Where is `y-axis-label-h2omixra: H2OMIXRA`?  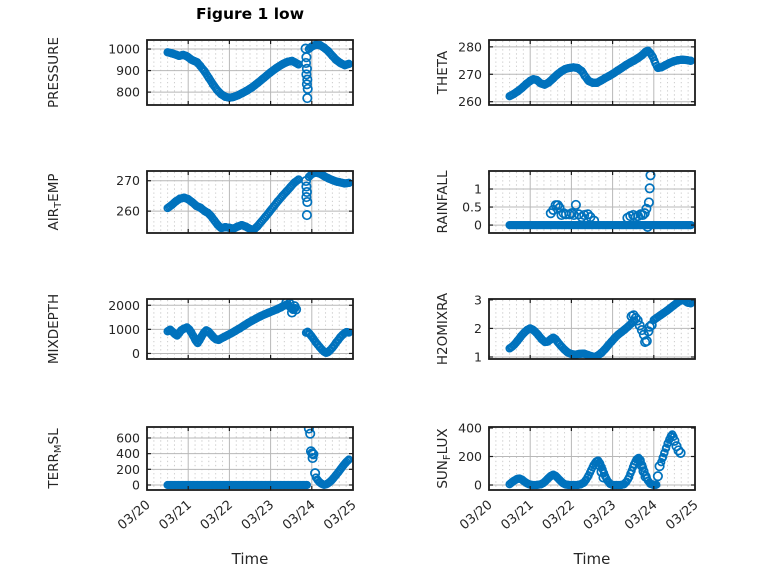 y-axis-label-h2omixra: H2OMIXRA is located at coordinates (443, 328).